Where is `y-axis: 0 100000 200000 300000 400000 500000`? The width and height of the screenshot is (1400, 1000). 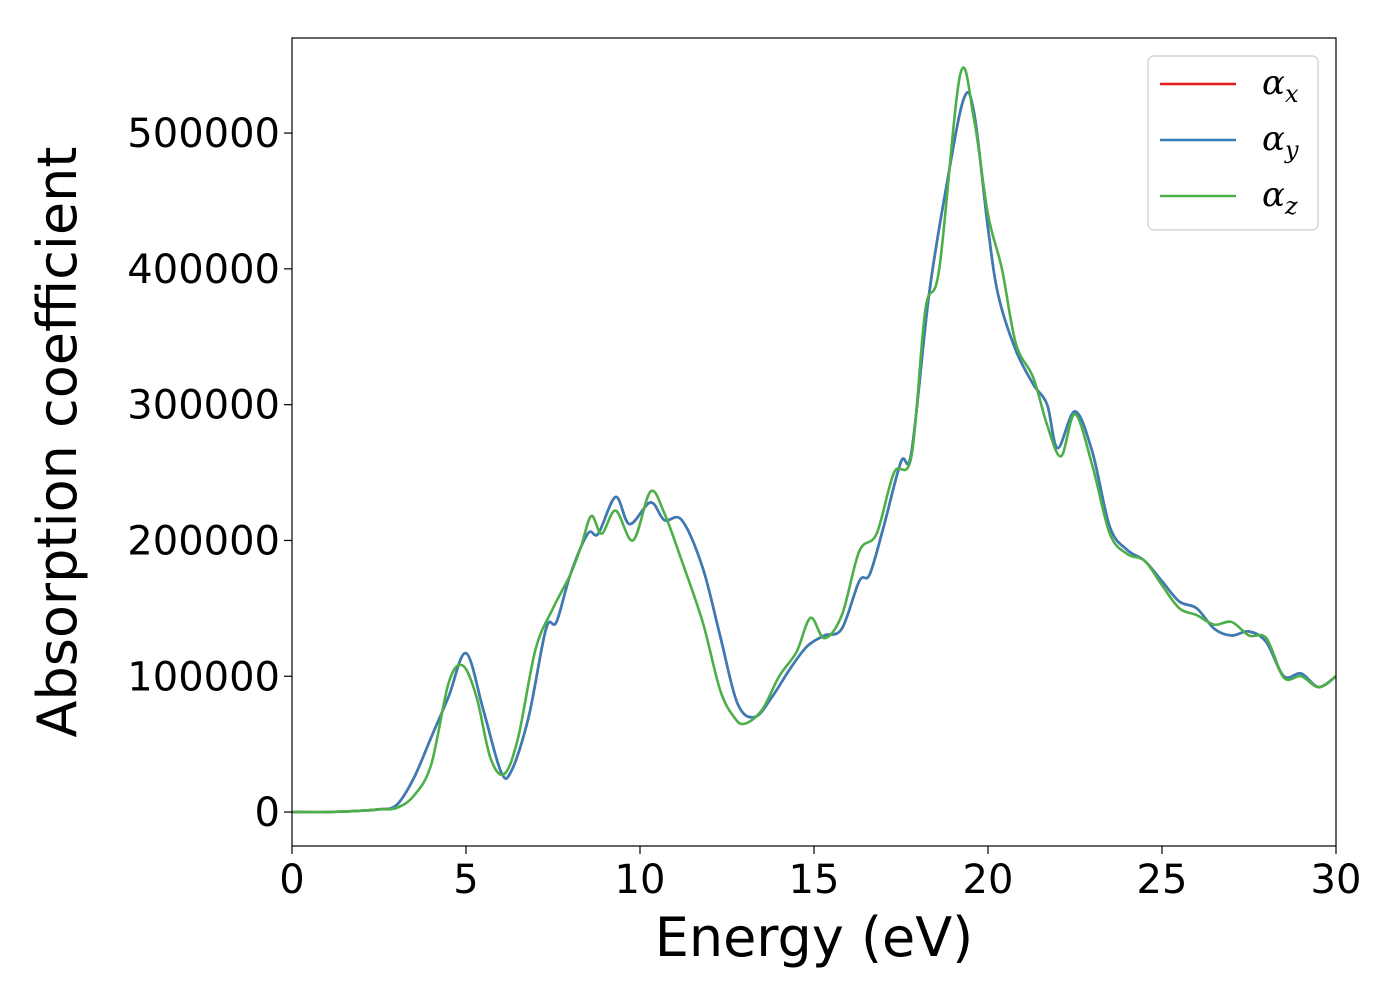 y-axis: 0 100000 200000 300000 400000 500000 is located at coordinates (209, 473).